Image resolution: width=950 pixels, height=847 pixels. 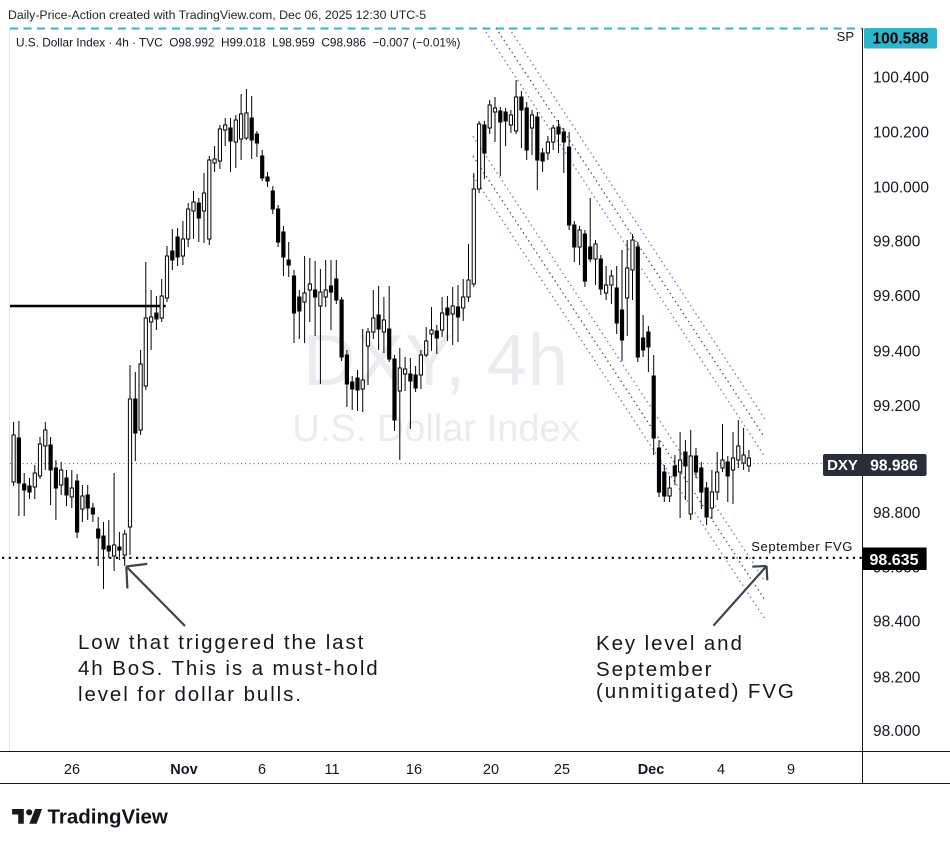 I want to click on svg-text: 20, so click(x=491, y=770).